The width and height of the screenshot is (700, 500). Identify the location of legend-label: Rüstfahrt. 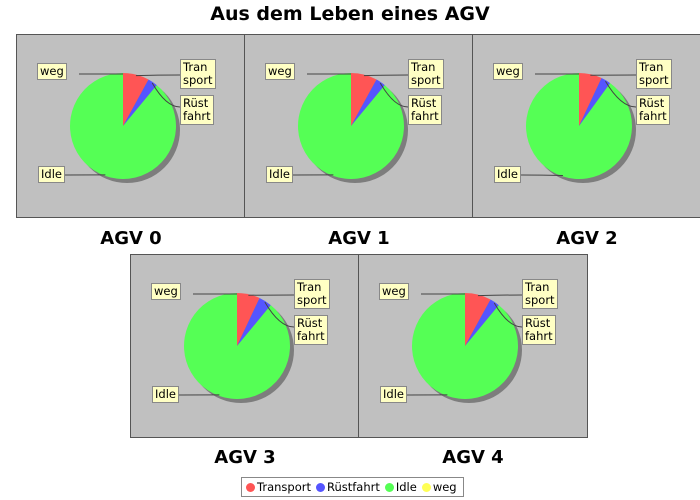
(353, 487).